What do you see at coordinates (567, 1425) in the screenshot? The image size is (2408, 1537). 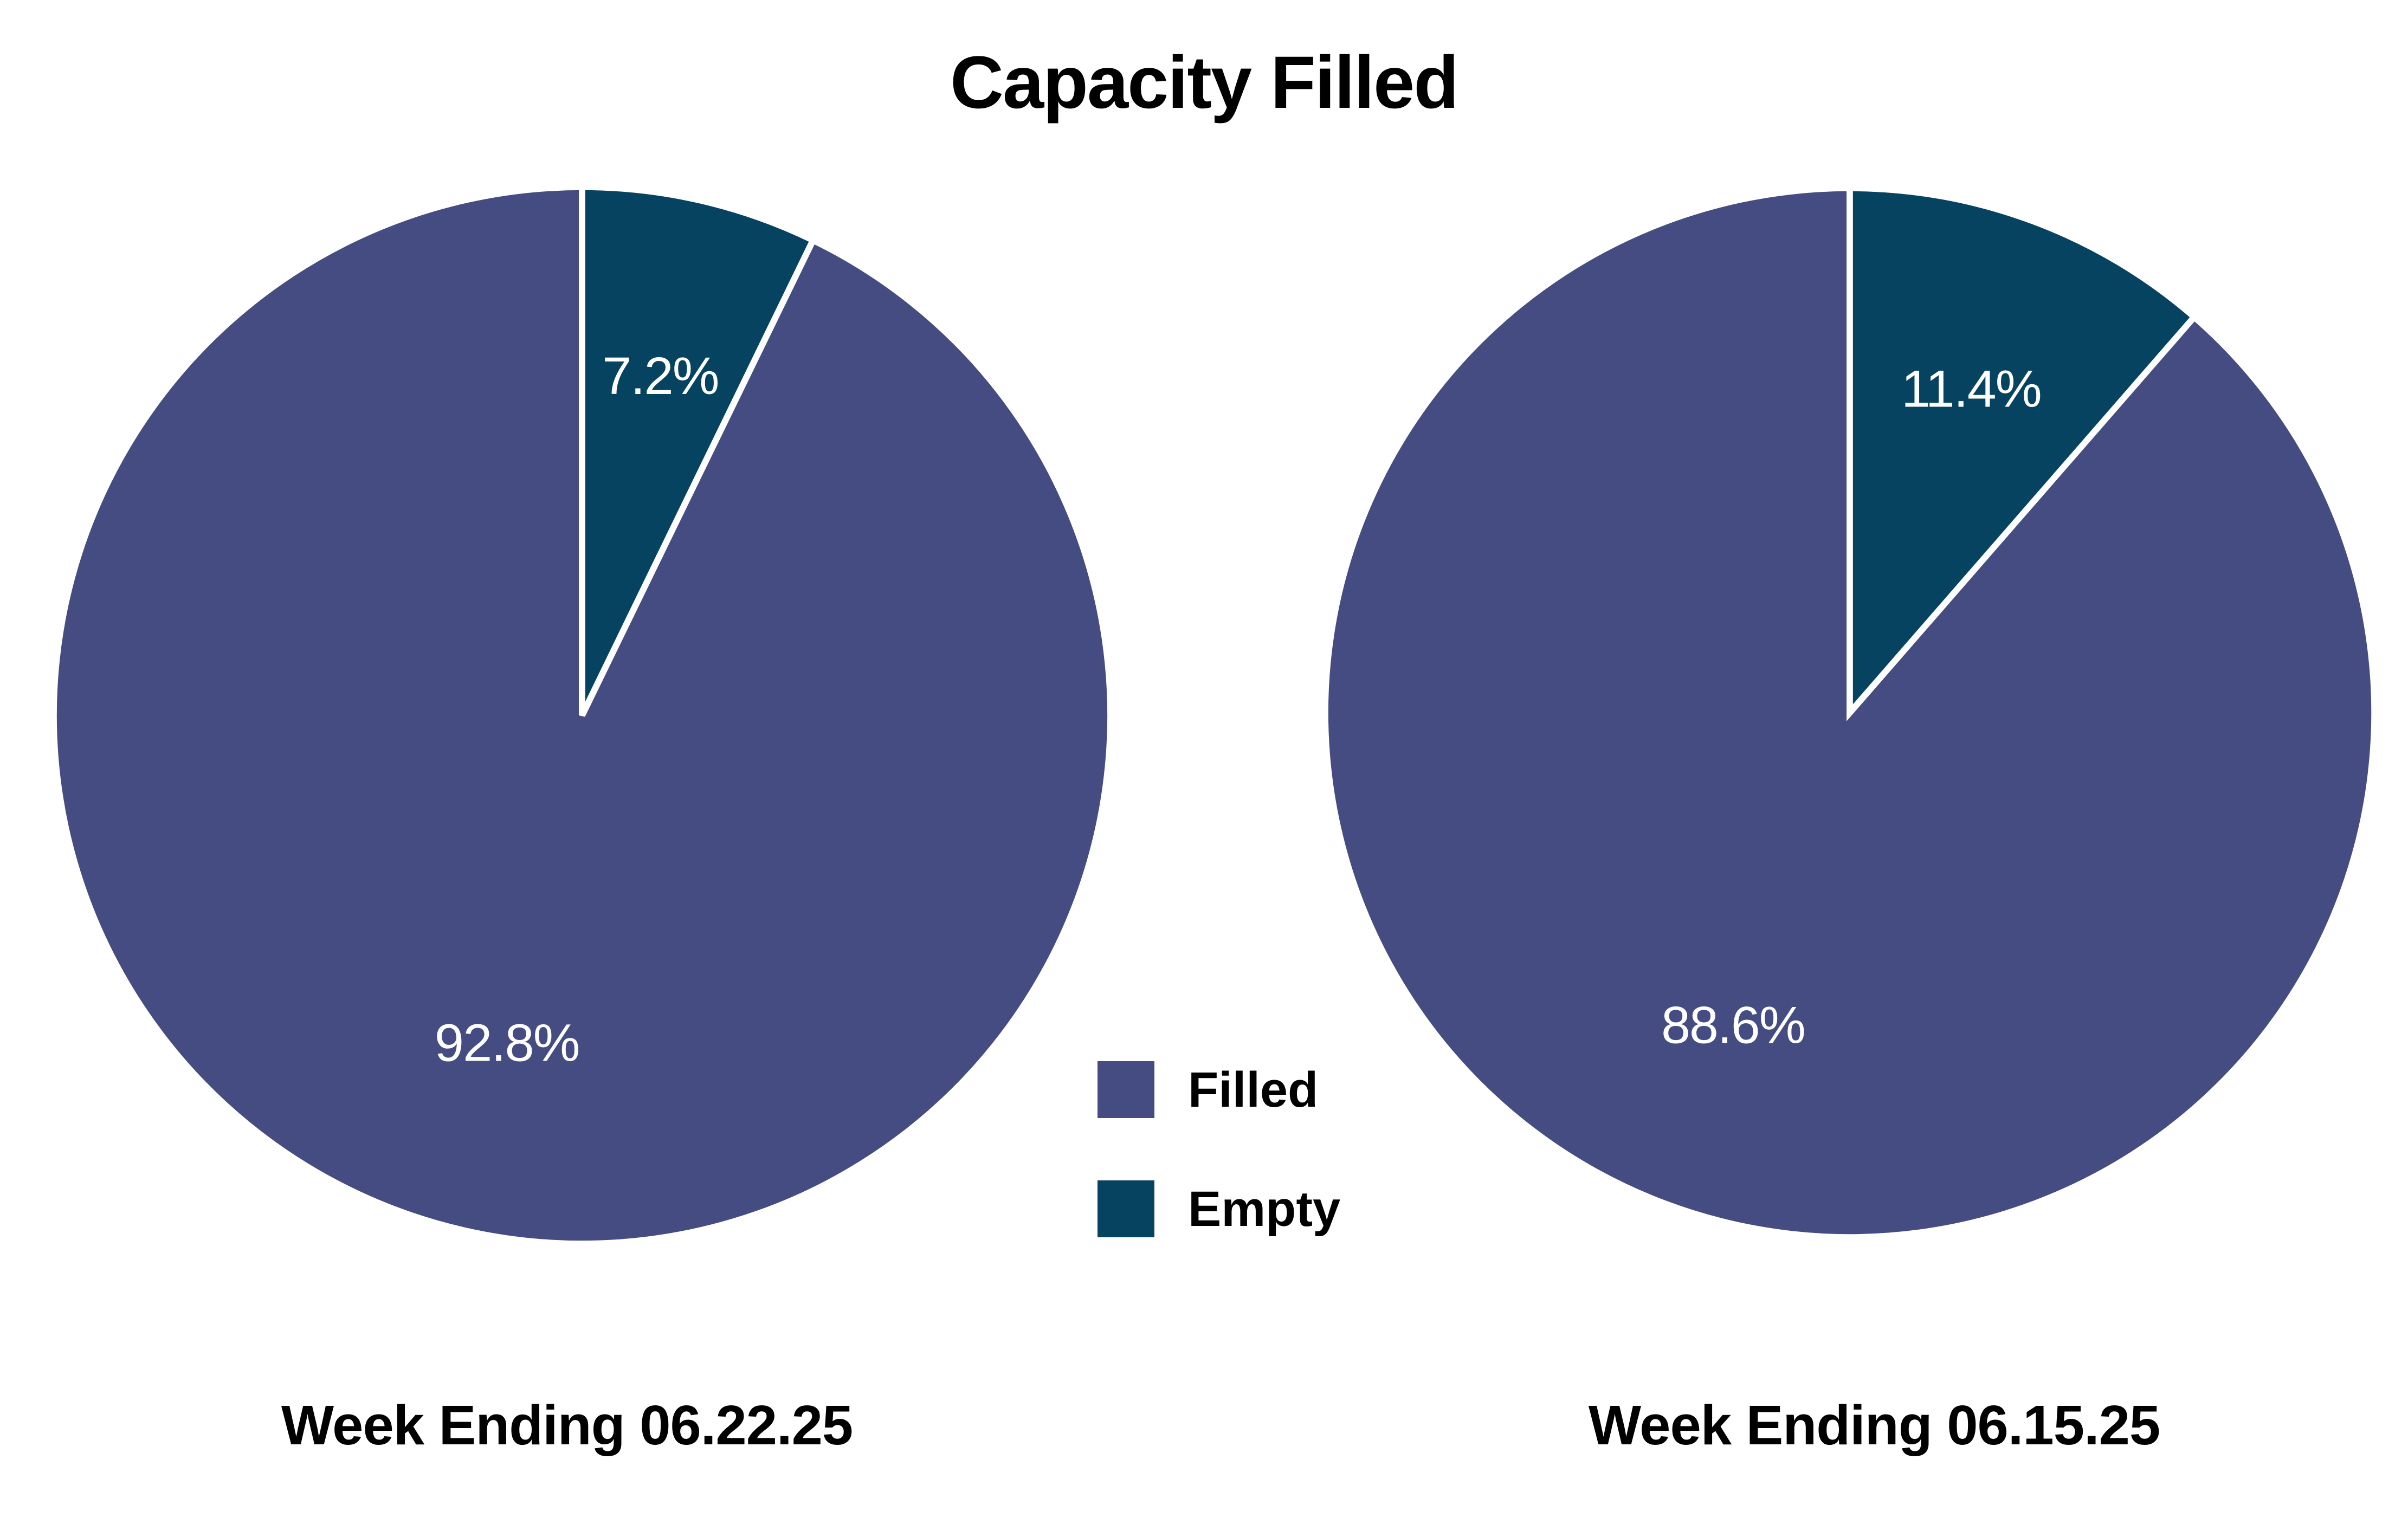 I see `caption-week-ending-06-22-25: Week Ending 06.22.25` at bounding box center [567, 1425].